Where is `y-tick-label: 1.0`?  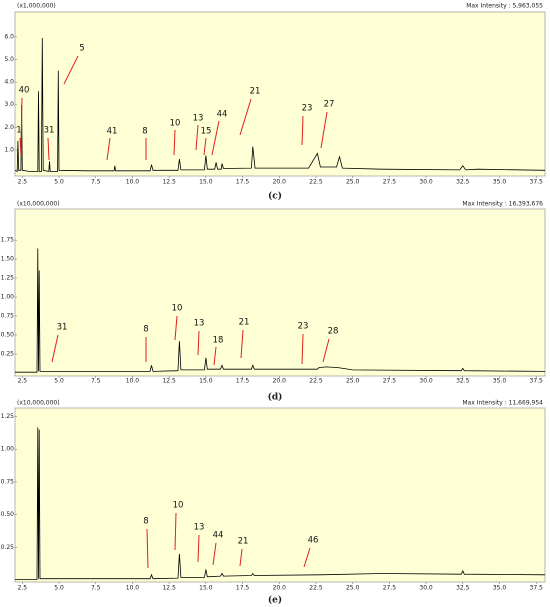
y-tick-label: 1.0 is located at coordinates (9, 149).